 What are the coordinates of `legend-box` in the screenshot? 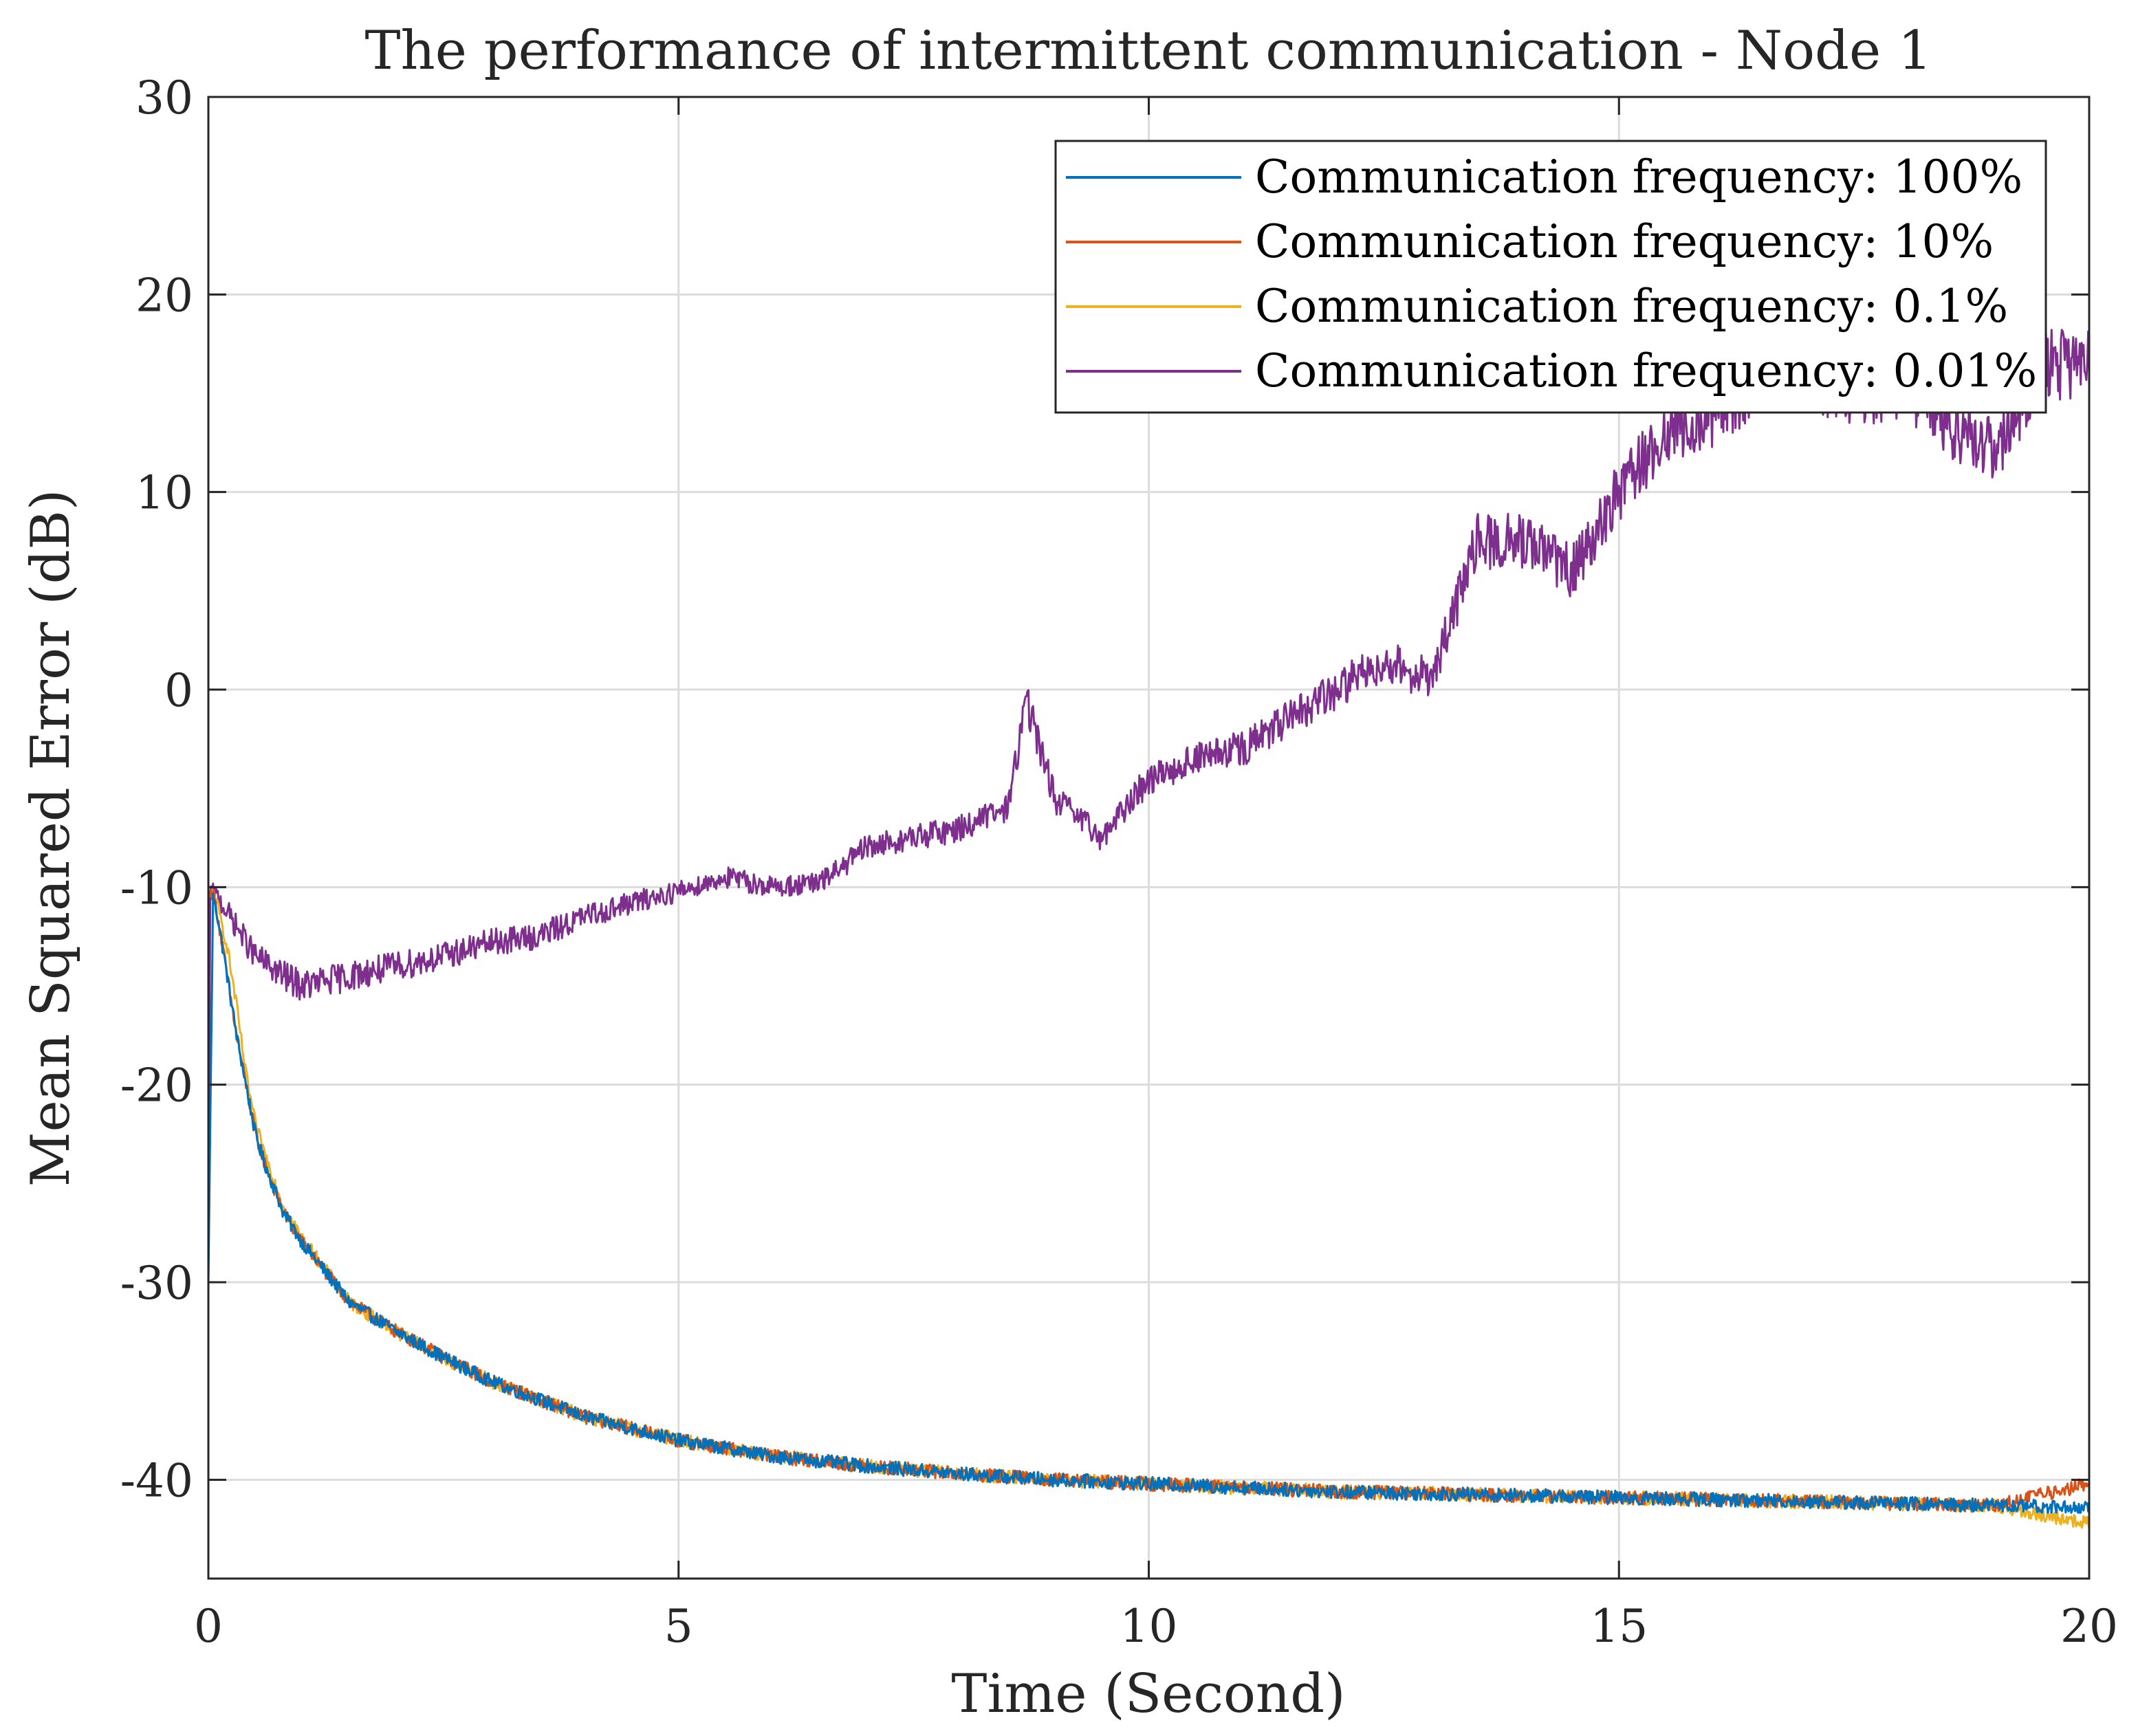 It's located at (1550, 277).